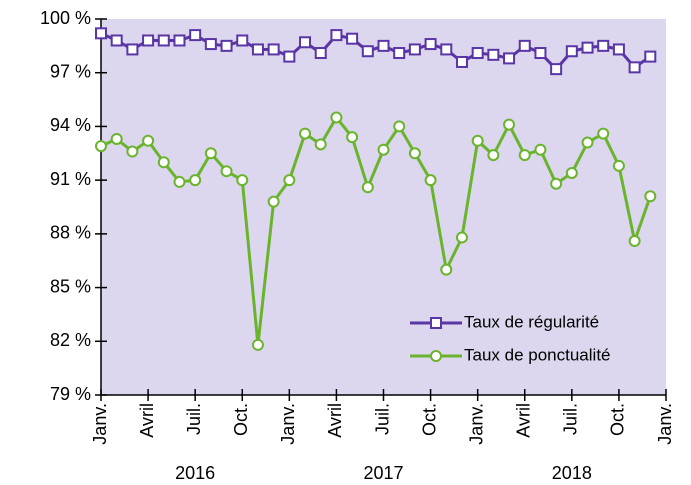 The height and width of the screenshot is (485, 691). Describe the element at coordinates (70, 71) in the screenshot. I see `y-tick-label: 97 %` at that location.